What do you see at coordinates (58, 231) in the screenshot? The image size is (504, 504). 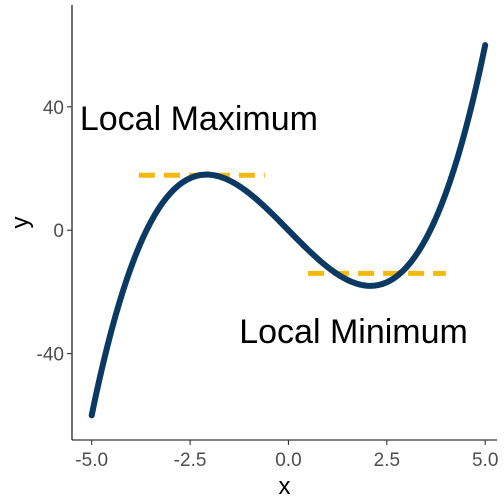 I see `y-tick-label: 0` at bounding box center [58, 231].